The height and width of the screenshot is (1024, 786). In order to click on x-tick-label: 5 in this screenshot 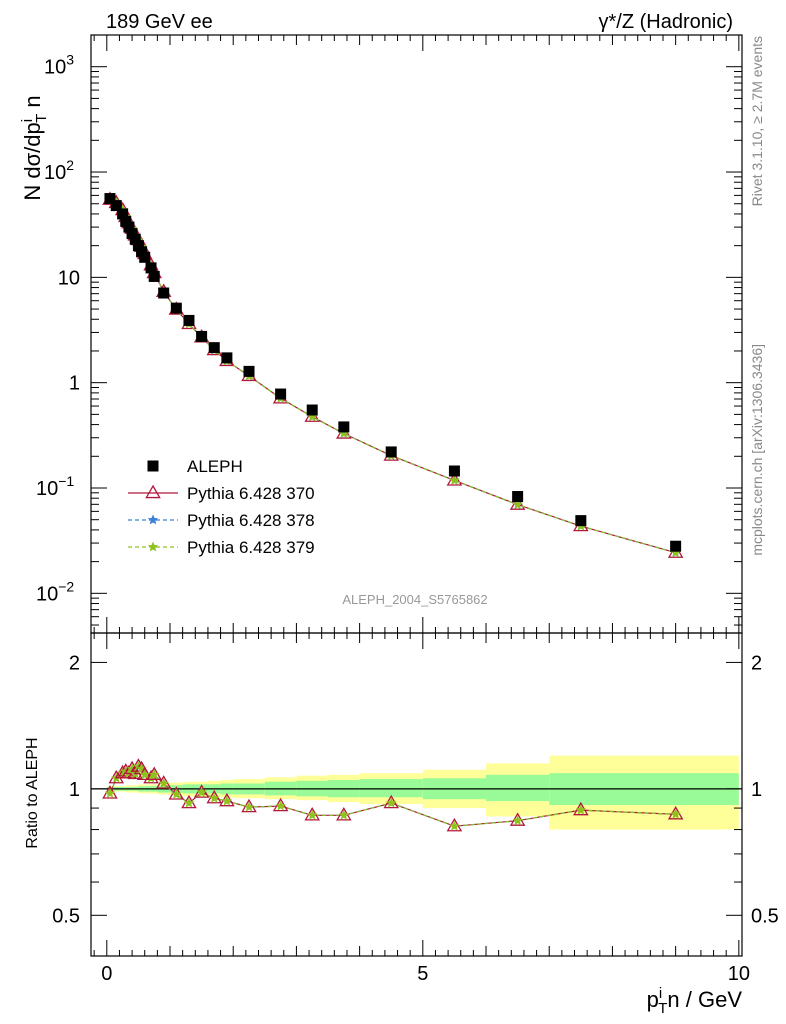, I will do `click(422, 974)`.